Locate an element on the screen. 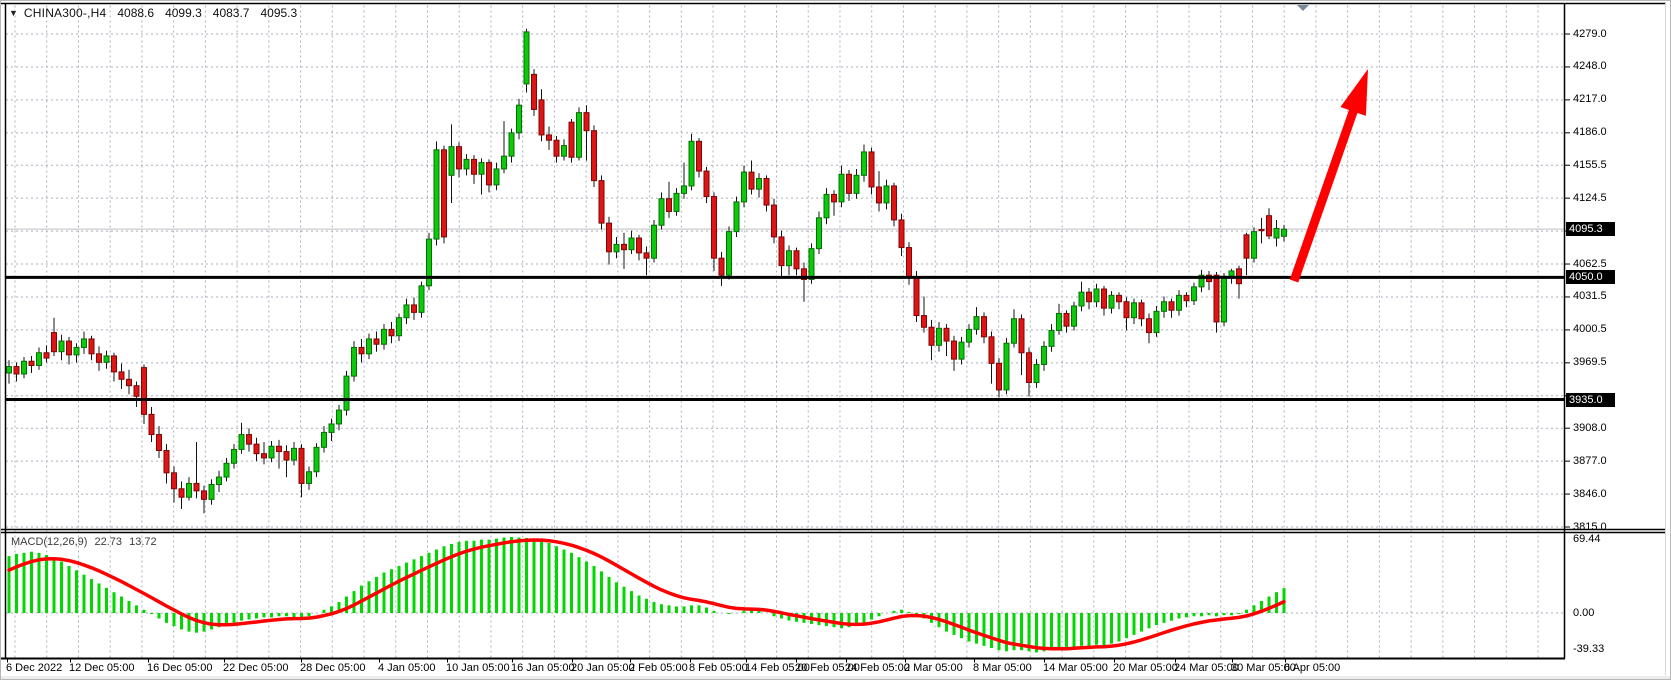  price-tick-label: 3908.0 is located at coordinates (1590, 427).